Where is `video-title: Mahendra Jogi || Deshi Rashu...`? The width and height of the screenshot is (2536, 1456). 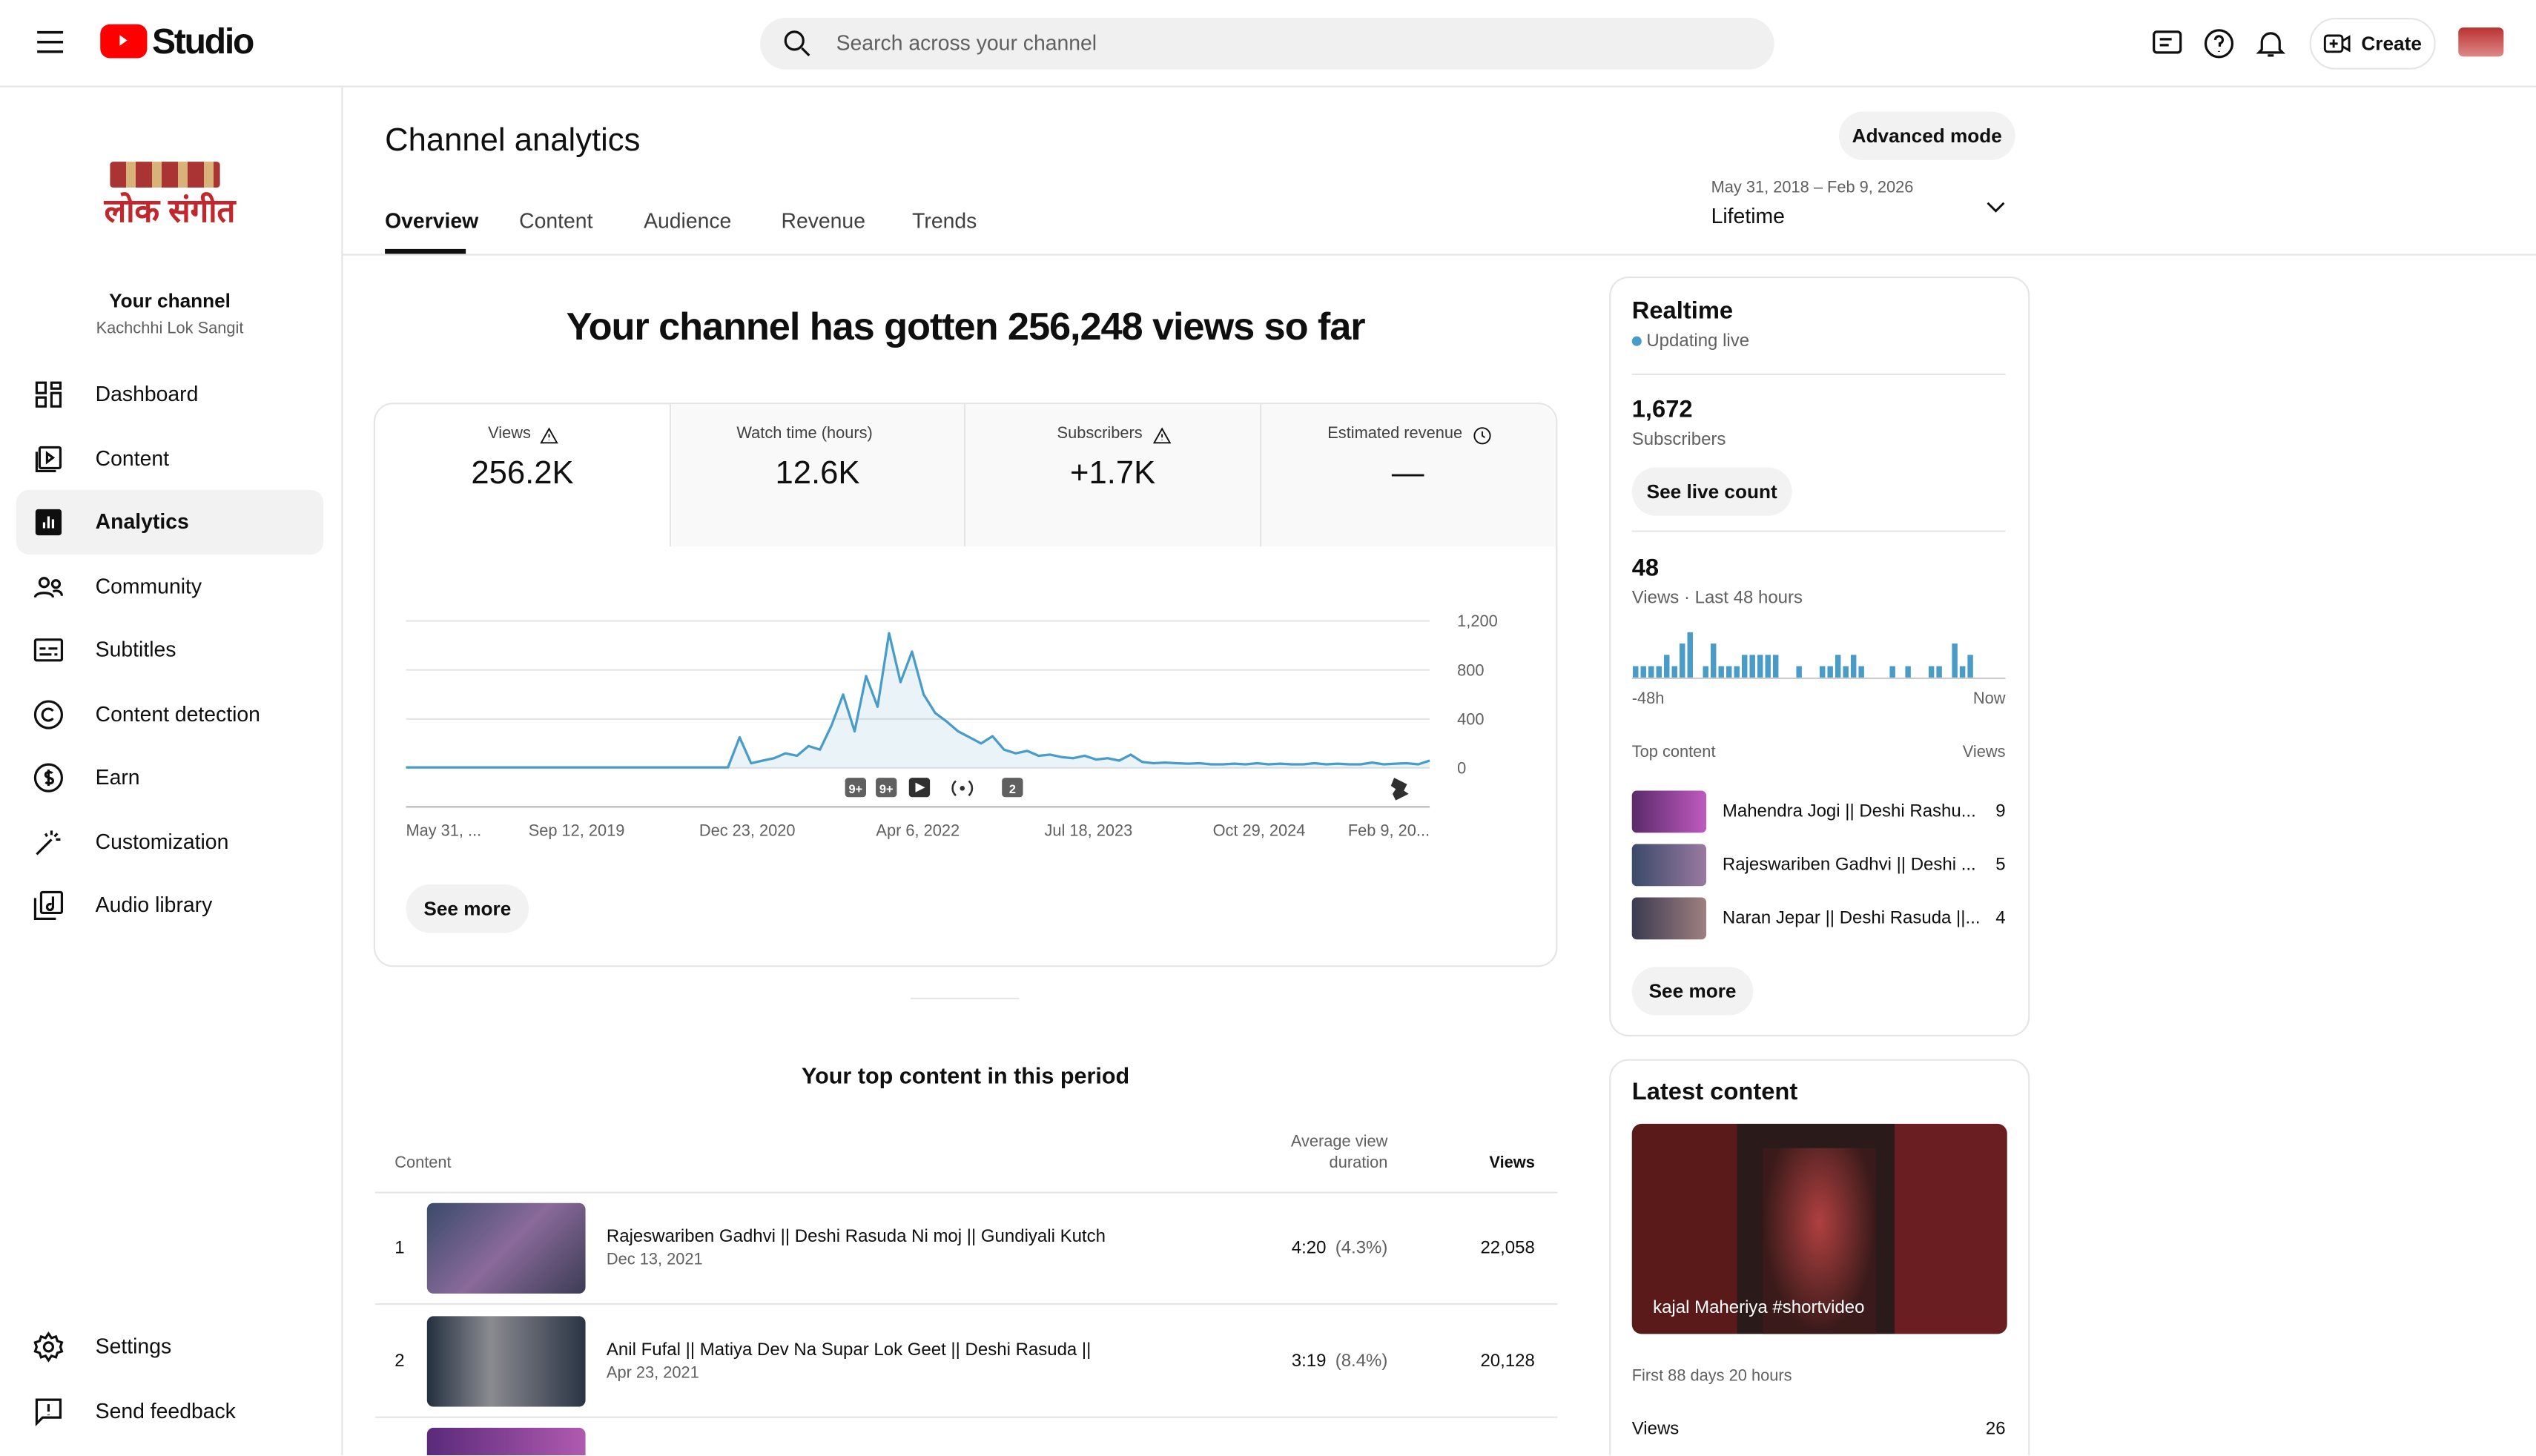
video-title: Mahendra Jogi || Deshi Rashu... is located at coordinates (1849, 811).